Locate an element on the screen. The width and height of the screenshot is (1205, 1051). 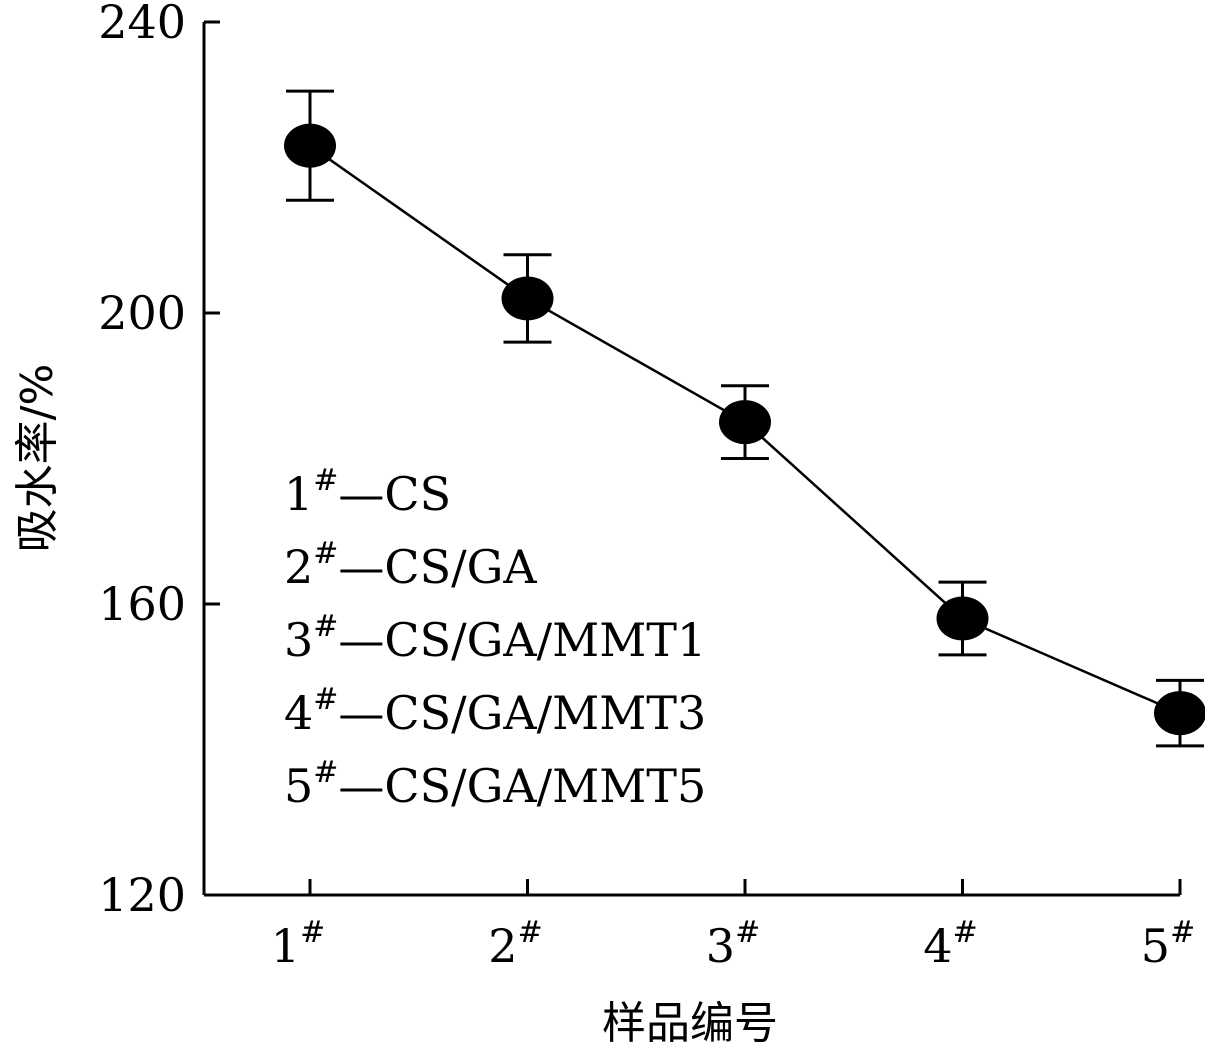
legend-label: —CS/GA is located at coordinates (437, 567).